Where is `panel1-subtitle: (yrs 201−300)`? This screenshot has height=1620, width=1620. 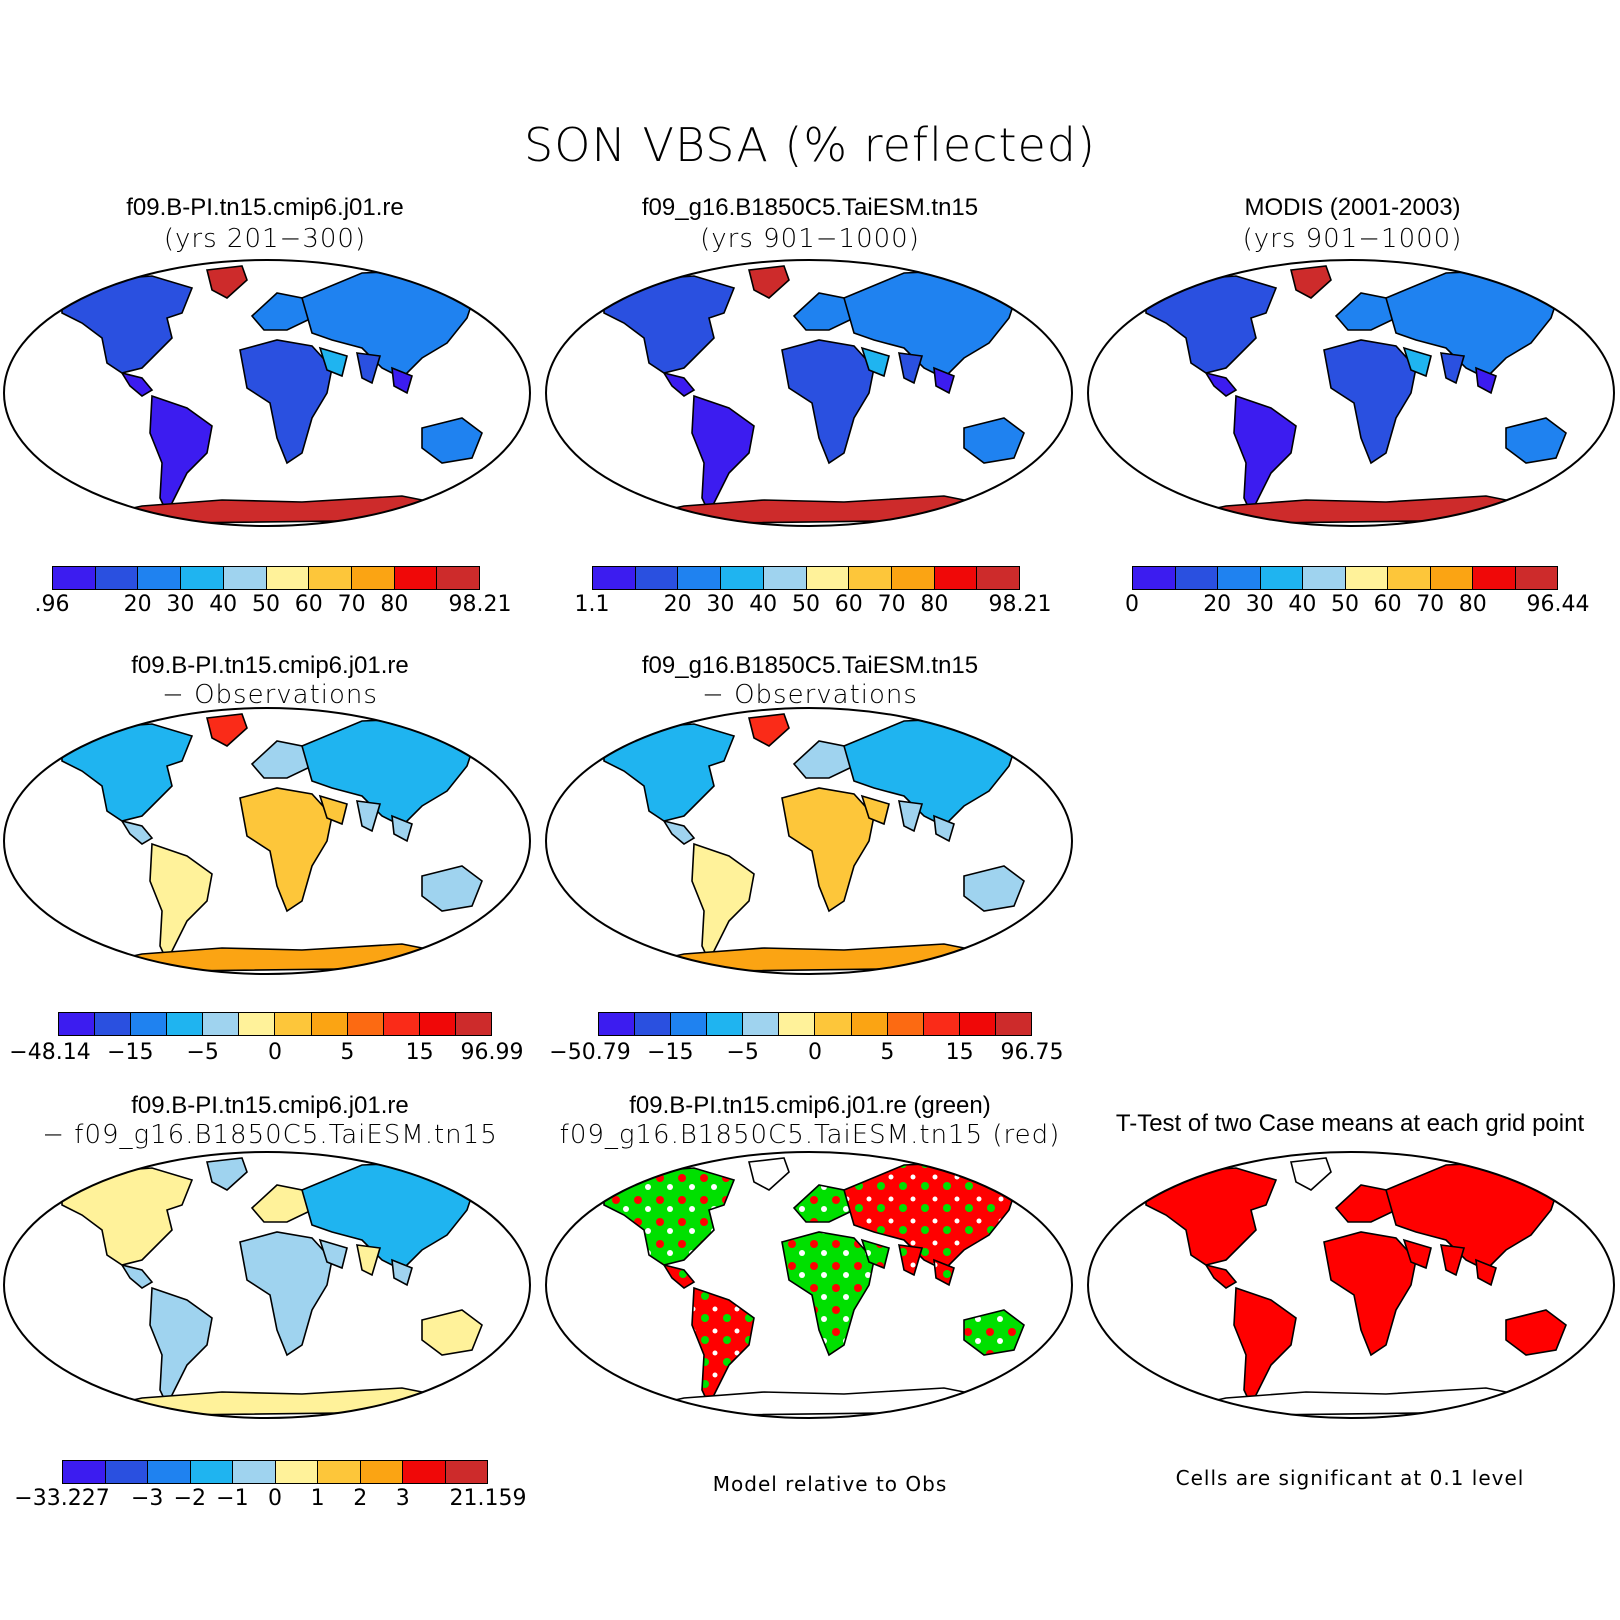 panel1-subtitle: (yrs 201−300) is located at coordinates (265, 239).